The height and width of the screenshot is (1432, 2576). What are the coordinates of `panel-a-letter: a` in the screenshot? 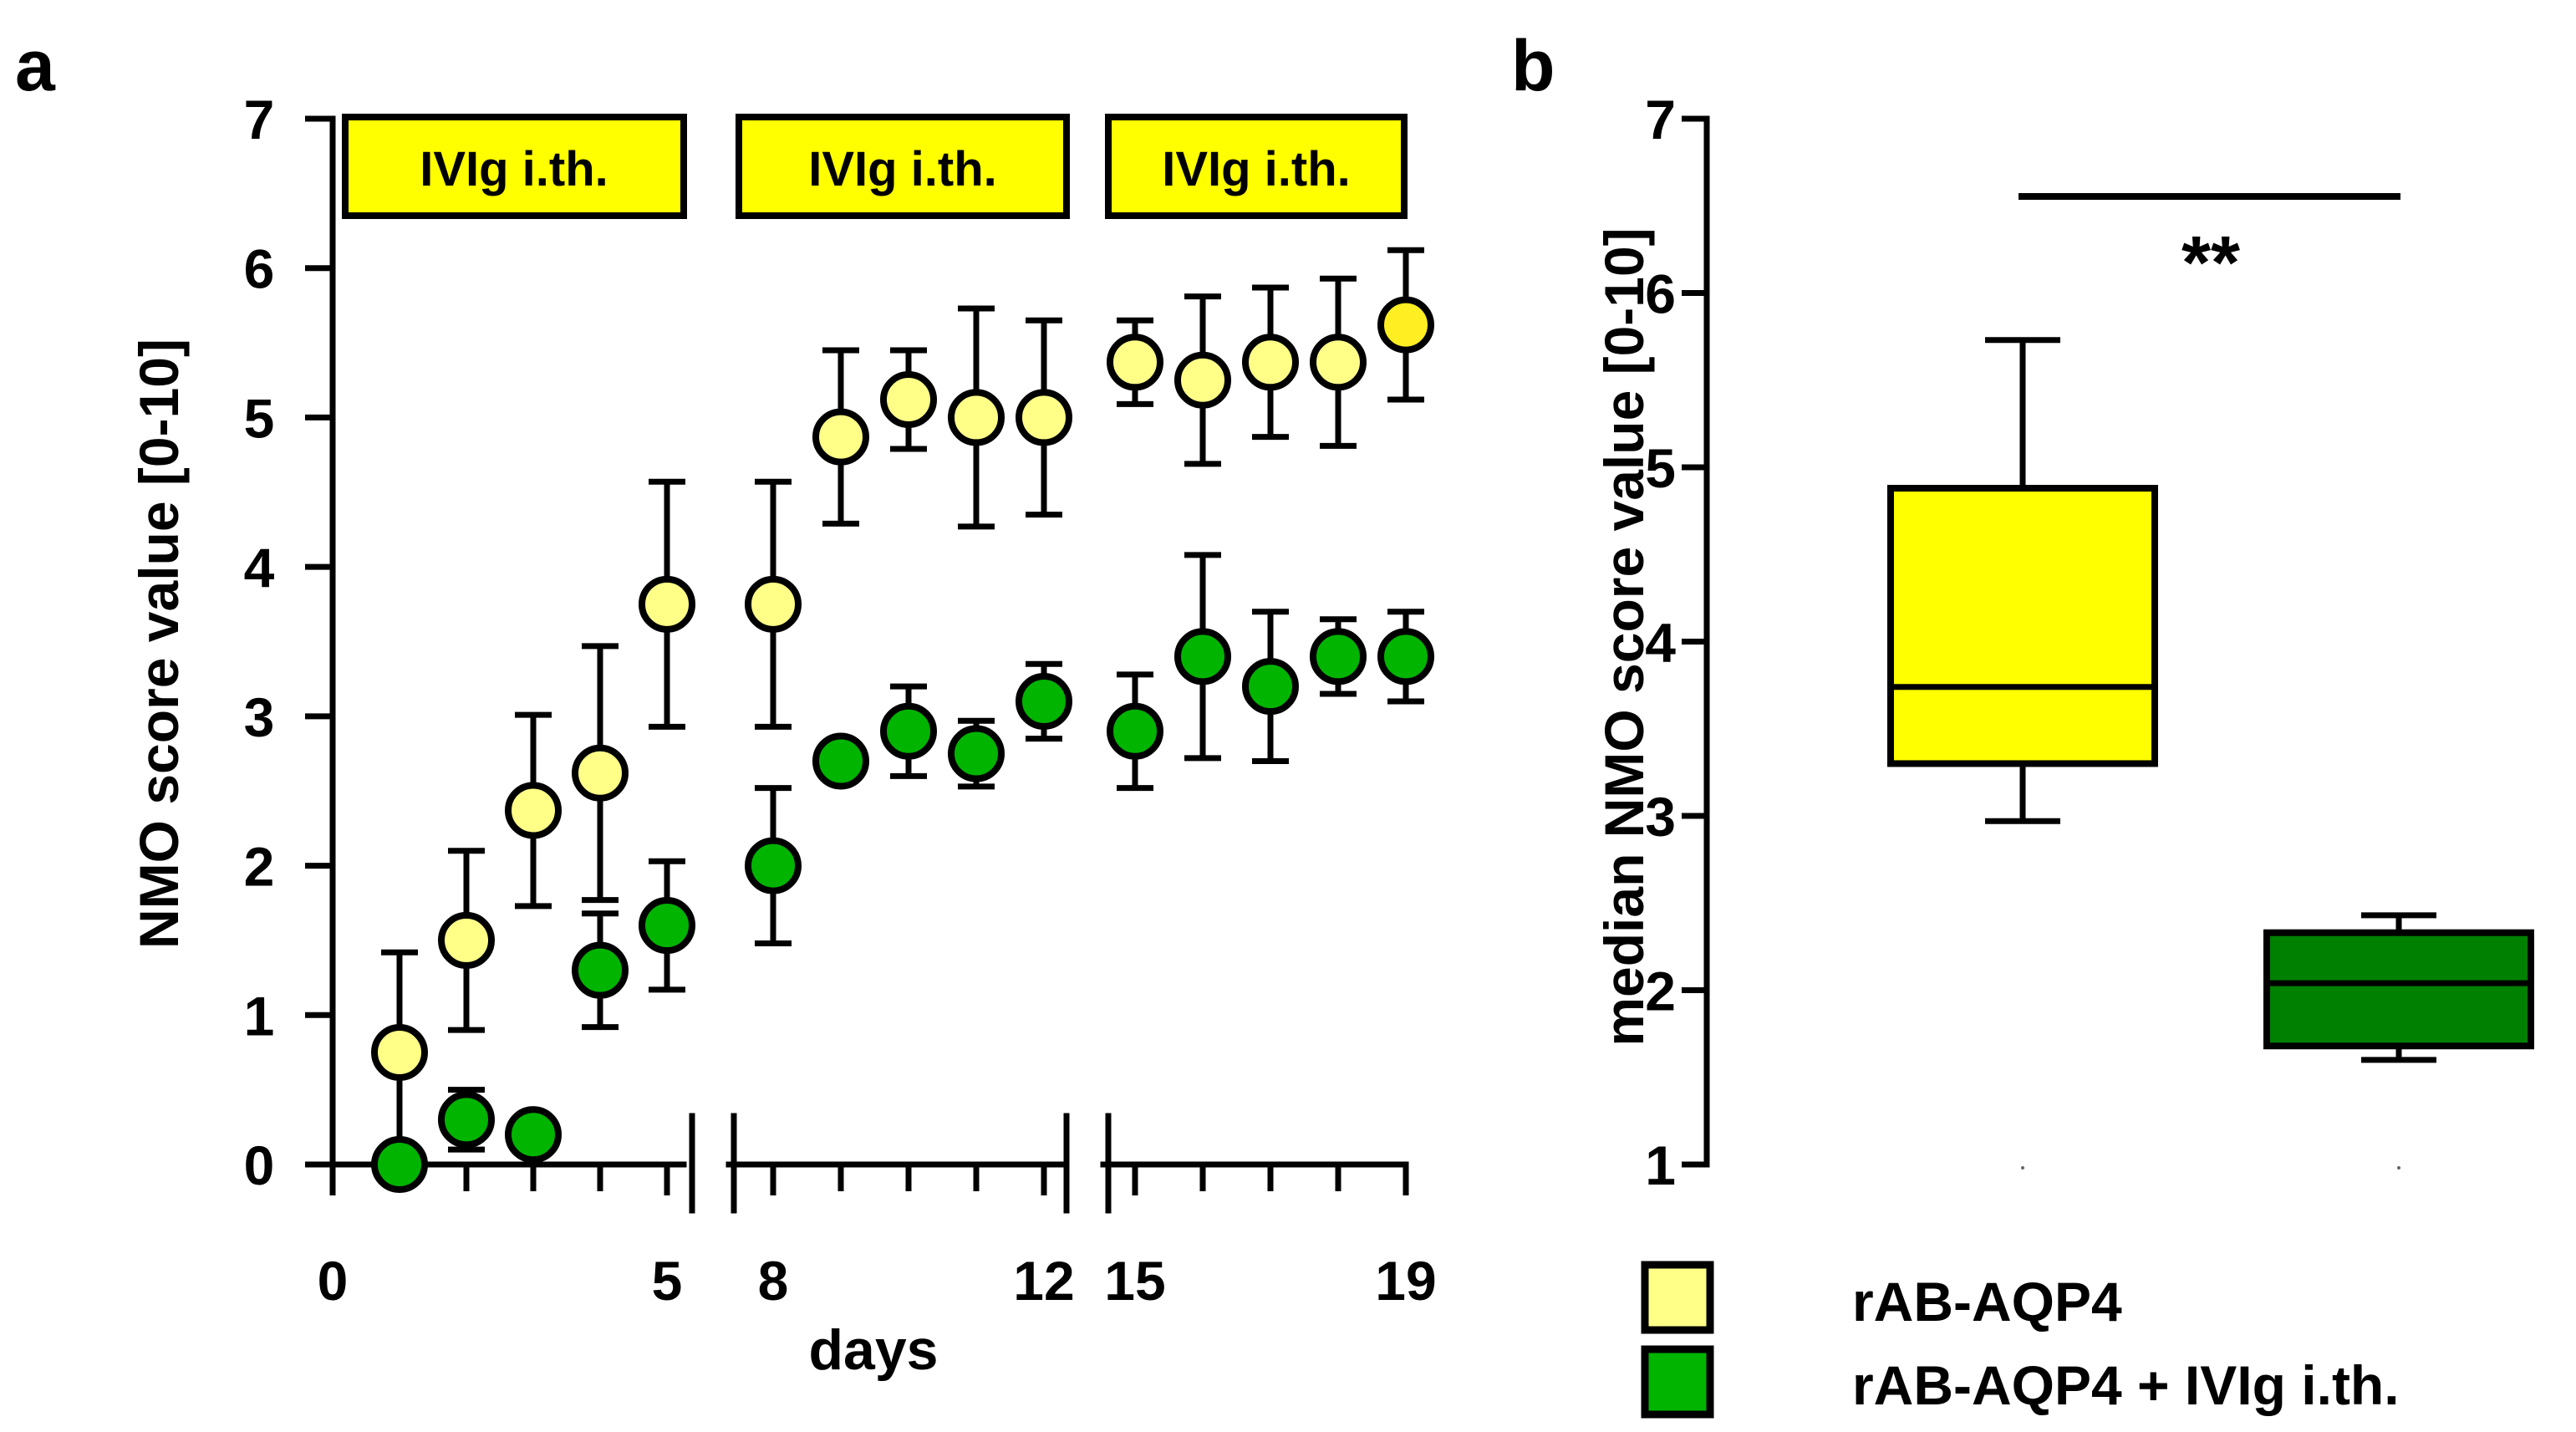 It's located at (35, 66).